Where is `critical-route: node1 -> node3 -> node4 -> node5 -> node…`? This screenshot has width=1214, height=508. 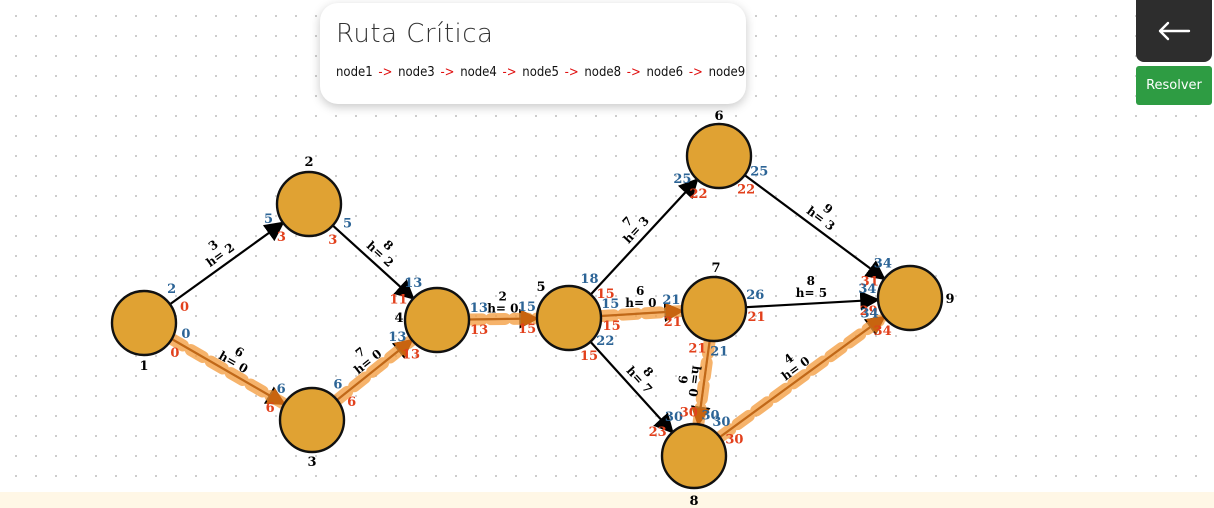
critical-route: node1 -> node3 -> node4 -> node5 -> node… is located at coordinates (540, 72).